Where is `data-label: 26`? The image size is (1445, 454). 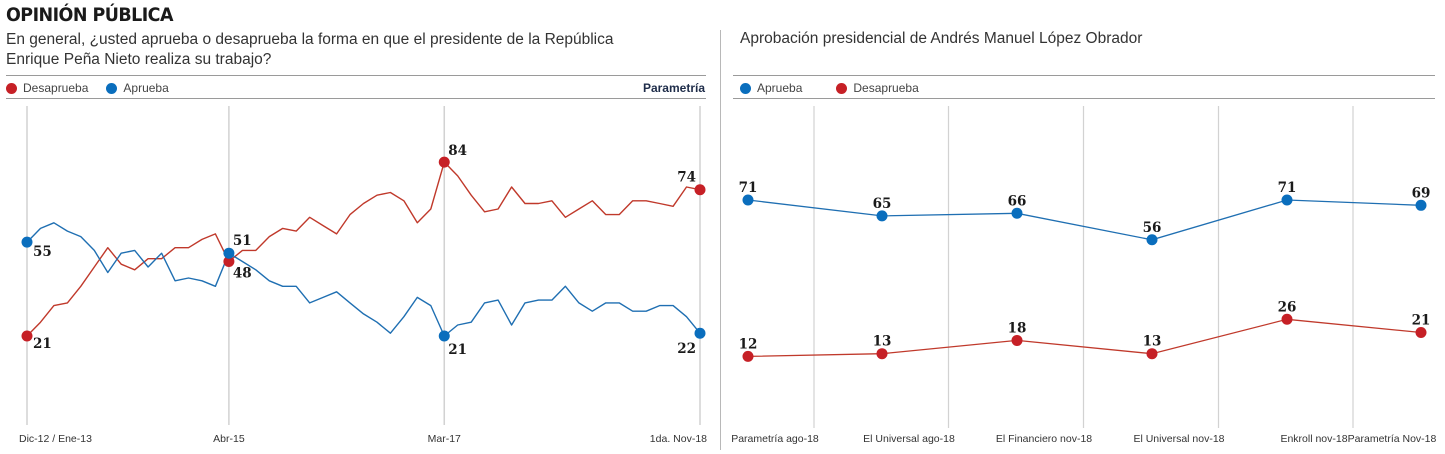
data-label: 26 is located at coordinates (1287, 307).